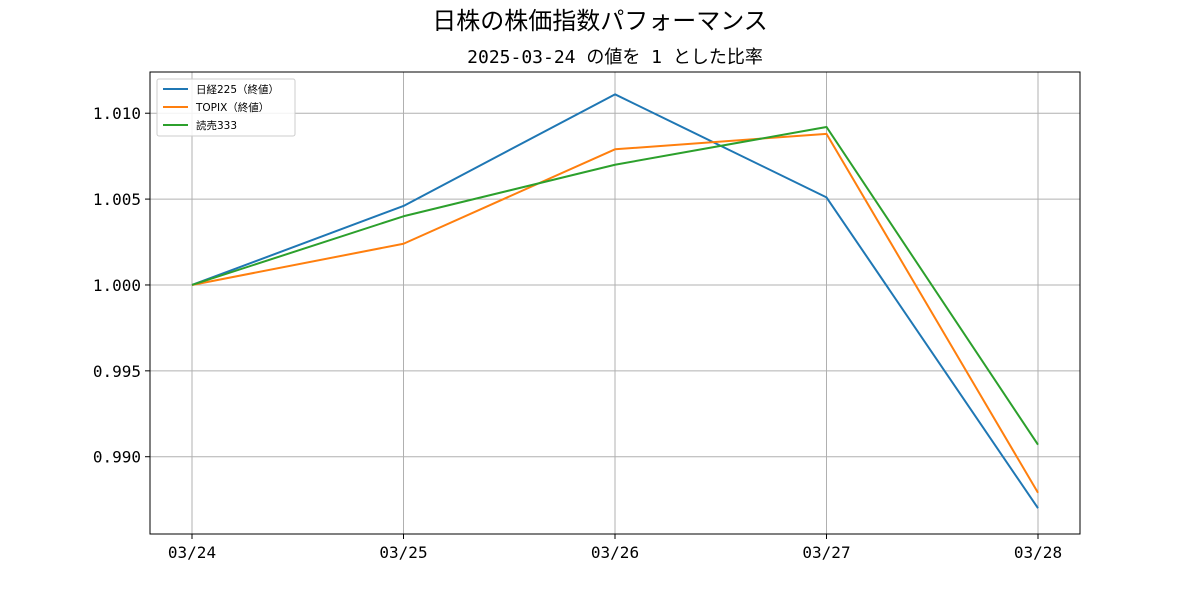 The width and height of the screenshot is (1200, 600). Describe the element at coordinates (600, 21) in the screenshot. I see `chart-title: 日株の株価指数パフォーマンス` at that location.